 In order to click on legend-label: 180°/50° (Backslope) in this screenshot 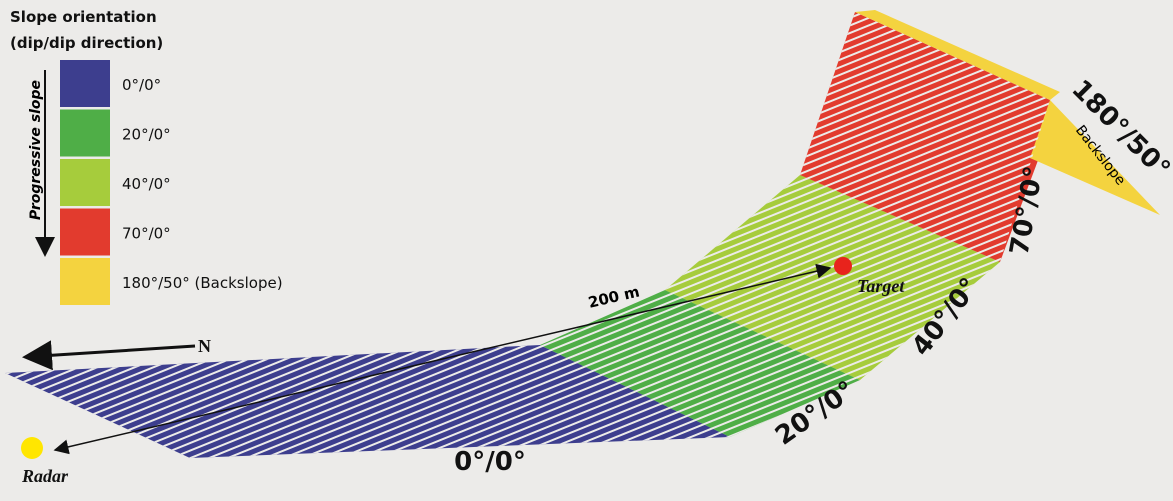, I will do `click(202, 283)`.